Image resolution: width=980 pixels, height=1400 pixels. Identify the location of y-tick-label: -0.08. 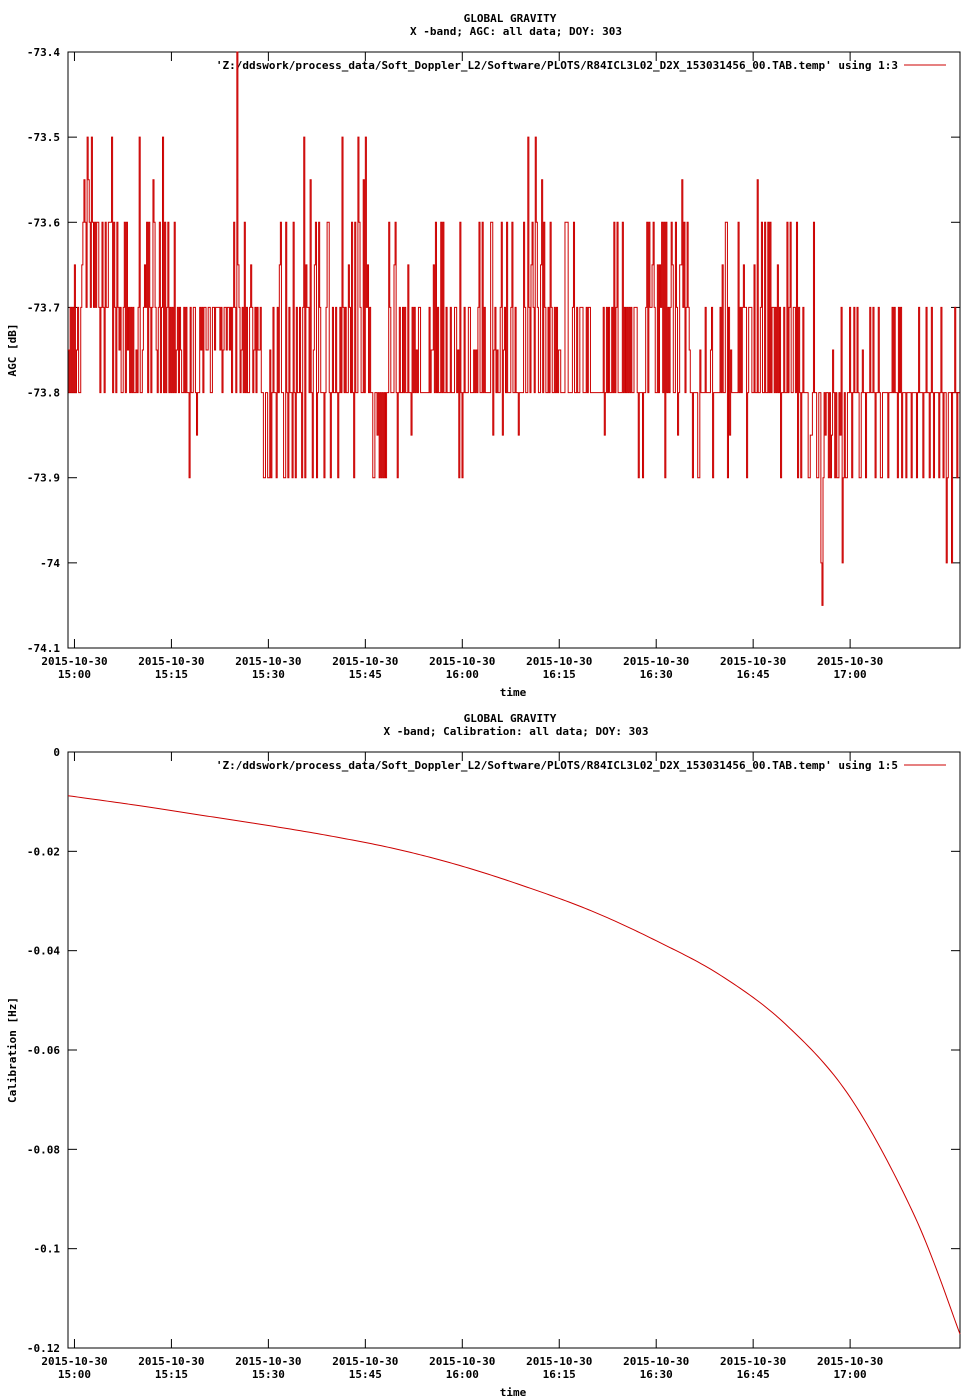
(43, 1149).